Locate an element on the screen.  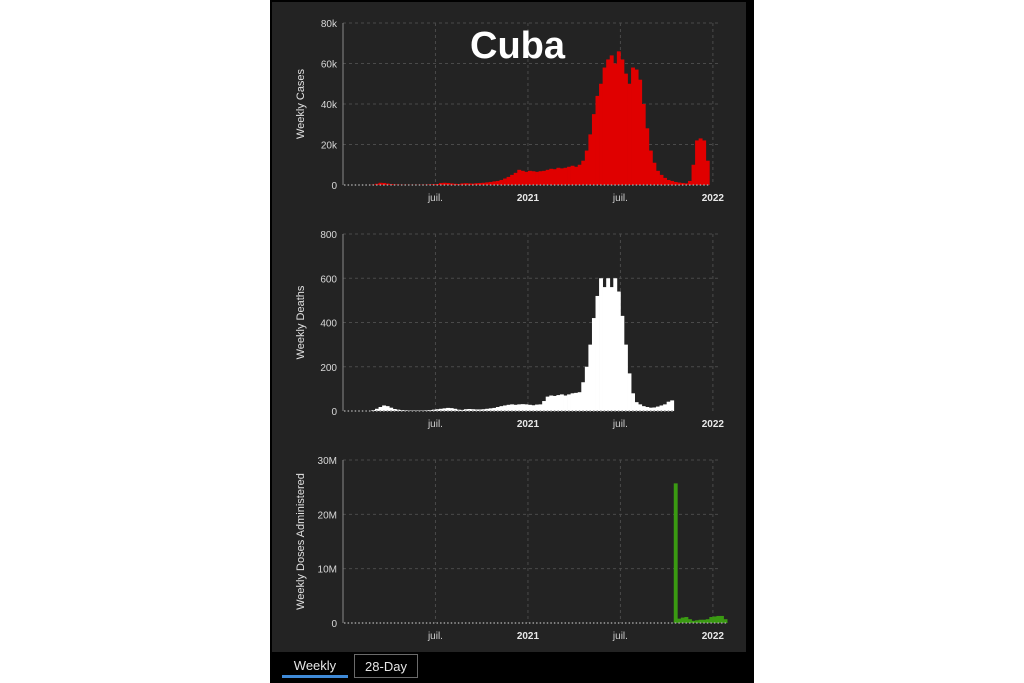
tab-weekly: Weekly is located at coordinates (315, 666).